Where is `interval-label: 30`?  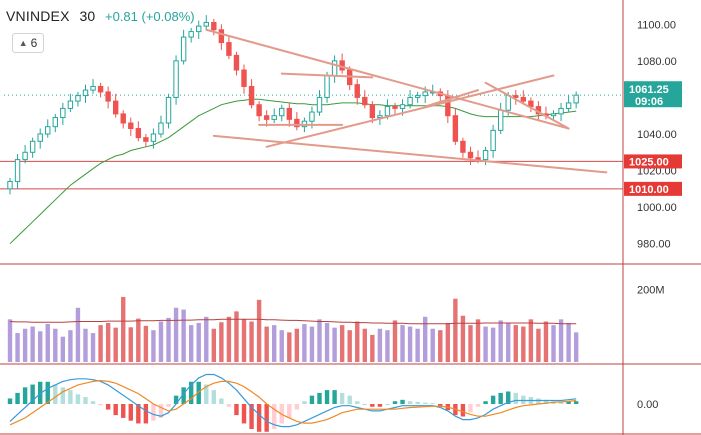 interval-label: 30 is located at coordinates (87, 16).